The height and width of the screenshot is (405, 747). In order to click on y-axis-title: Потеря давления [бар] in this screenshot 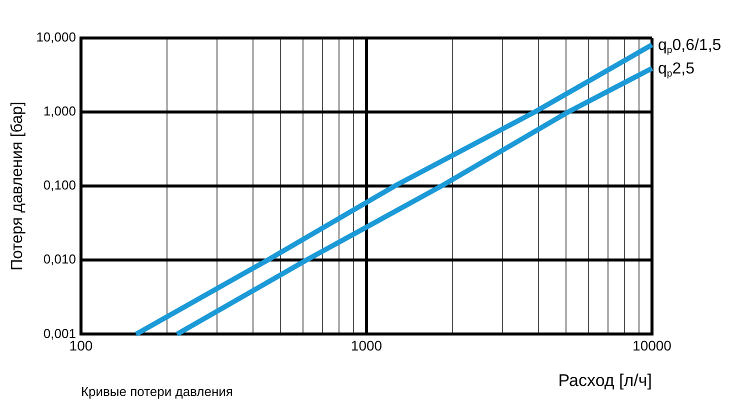, I will do `click(17, 186)`.